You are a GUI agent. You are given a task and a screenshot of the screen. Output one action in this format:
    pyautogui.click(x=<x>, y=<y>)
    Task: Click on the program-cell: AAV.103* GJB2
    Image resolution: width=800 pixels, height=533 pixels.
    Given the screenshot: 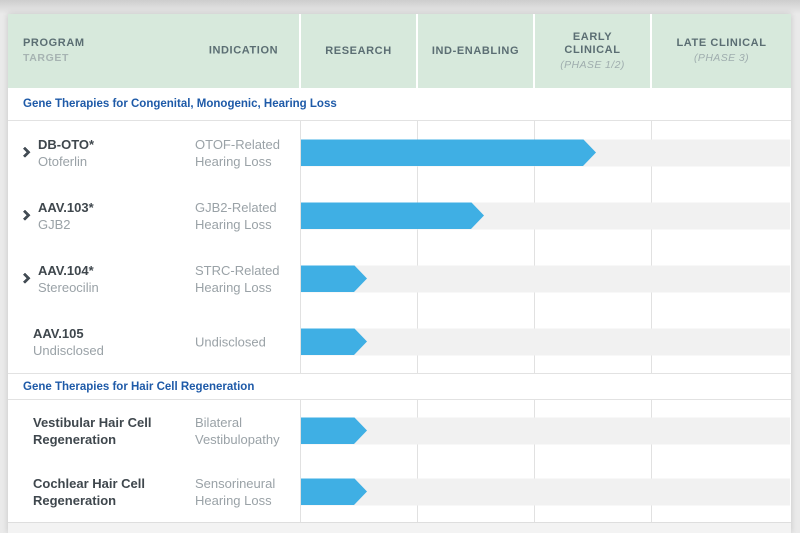 What is the action you would take?
    pyautogui.click(x=66, y=216)
    